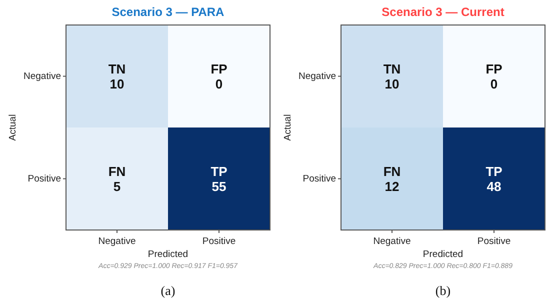  Describe the element at coordinates (168, 12) in the screenshot. I see `chart-title: Scenario 3 — PARA` at that location.